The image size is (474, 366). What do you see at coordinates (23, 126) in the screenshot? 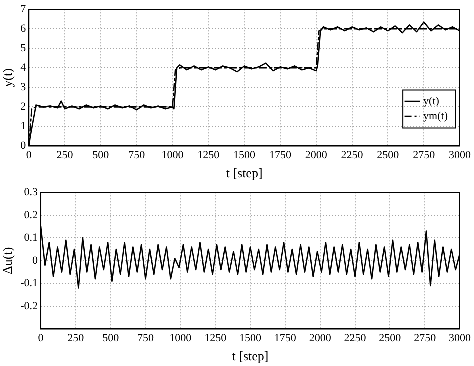
I see `y-tick-label: 1` at bounding box center [23, 126].